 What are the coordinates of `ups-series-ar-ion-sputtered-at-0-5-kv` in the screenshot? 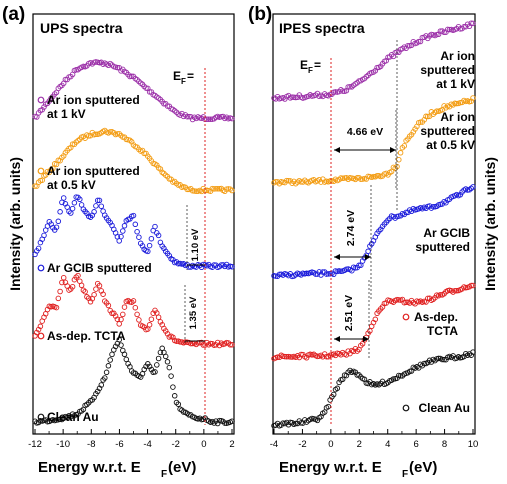 It's located at (133, 161).